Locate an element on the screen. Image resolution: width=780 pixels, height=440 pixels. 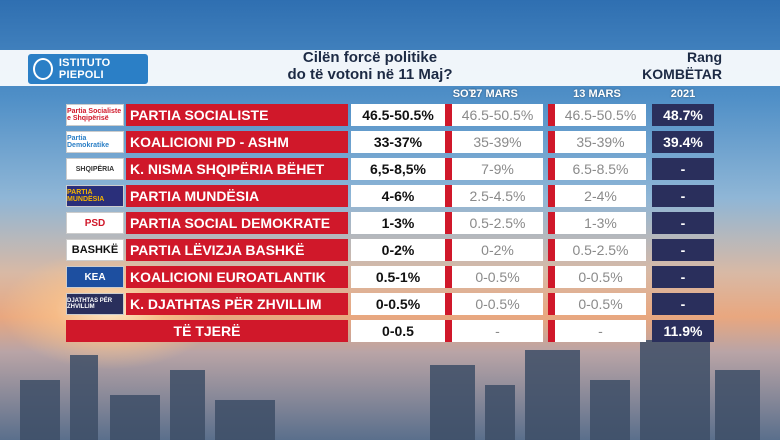
party-name: K. DJATHTAS PËR ZHVILLIM is located at coordinates (237, 304).